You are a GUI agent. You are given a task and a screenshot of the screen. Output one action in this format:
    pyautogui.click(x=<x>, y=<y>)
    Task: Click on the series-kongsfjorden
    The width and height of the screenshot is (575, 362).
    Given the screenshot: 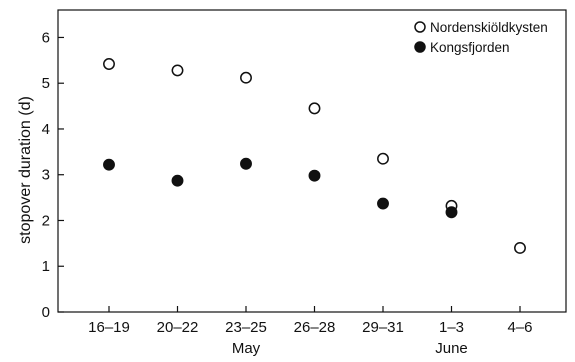 What is the action you would take?
    pyautogui.click(x=280, y=188)
    